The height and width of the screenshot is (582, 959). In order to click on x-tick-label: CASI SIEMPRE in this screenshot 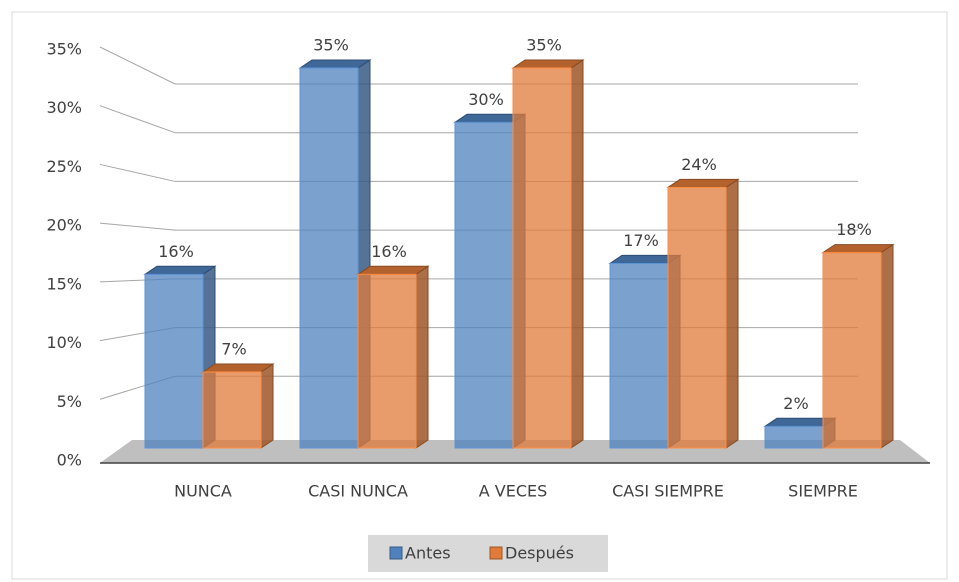, I will do `click(668, 491)`.